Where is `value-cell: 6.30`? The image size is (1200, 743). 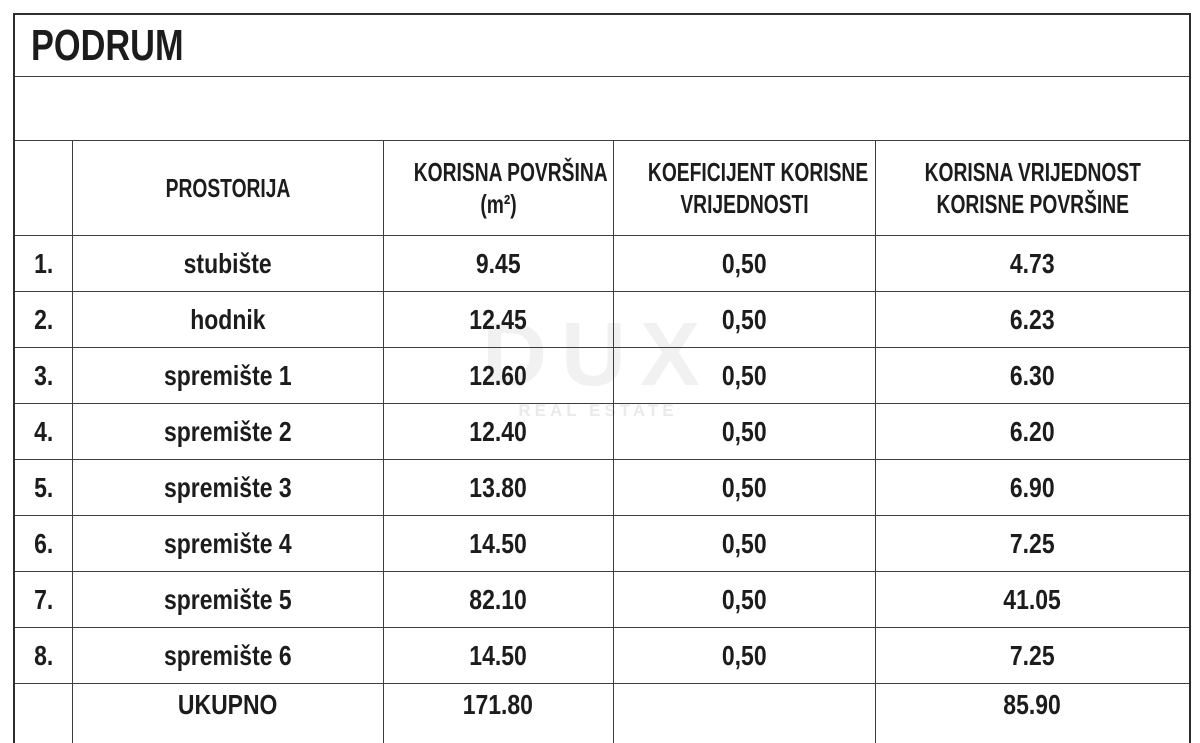 value-cell: 6.30 is located at coordinates (1032, 375).